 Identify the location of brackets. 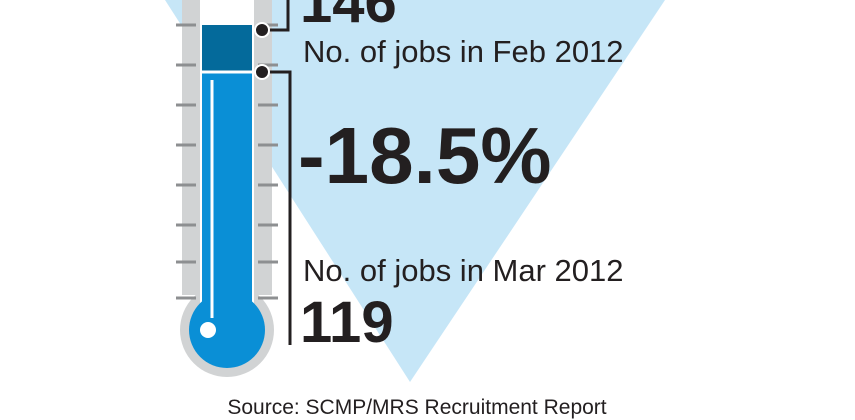
(277, 172).